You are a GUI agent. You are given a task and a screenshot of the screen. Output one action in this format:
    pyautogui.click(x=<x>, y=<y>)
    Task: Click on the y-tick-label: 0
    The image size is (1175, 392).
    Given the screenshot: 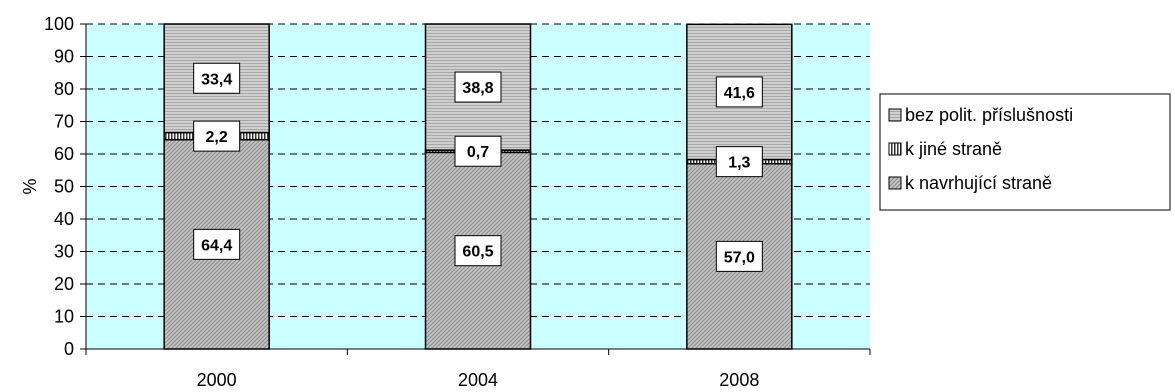 What is the action you would take?
    pyautogui.click(x=69, y=349)
    